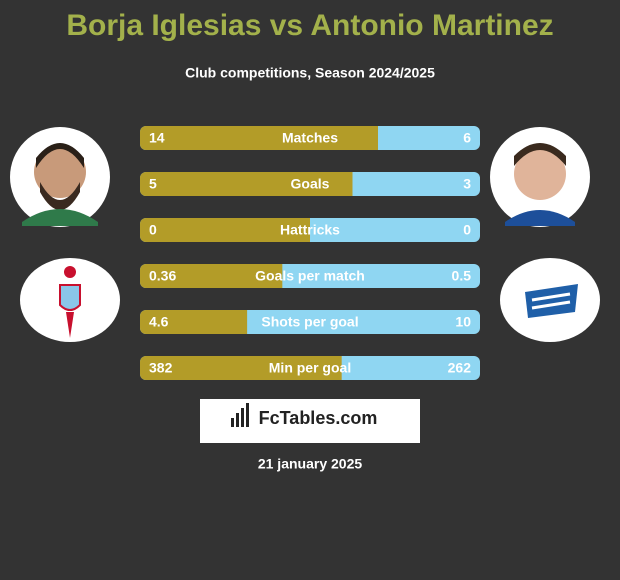 This screenshot has width=620, height=580. What do you see at coordinates (318, 418) in the screenshot?
I see `brand: FcTables.com` at bounding box center [318, 418].